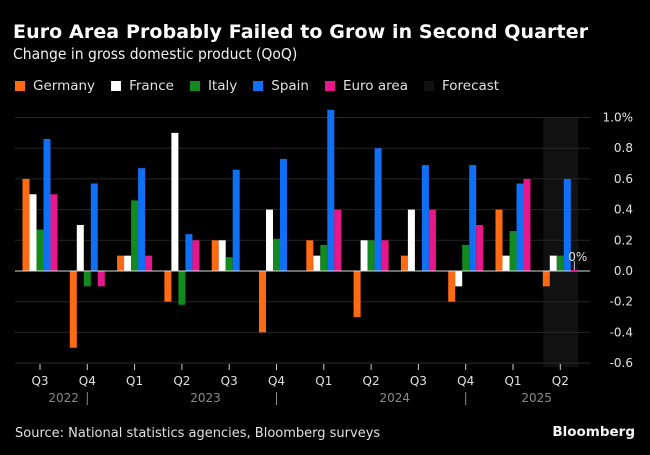  Describe the element at coordinates (258, 86) in the screenshot. I see `legend-swatch-spain` at that location.